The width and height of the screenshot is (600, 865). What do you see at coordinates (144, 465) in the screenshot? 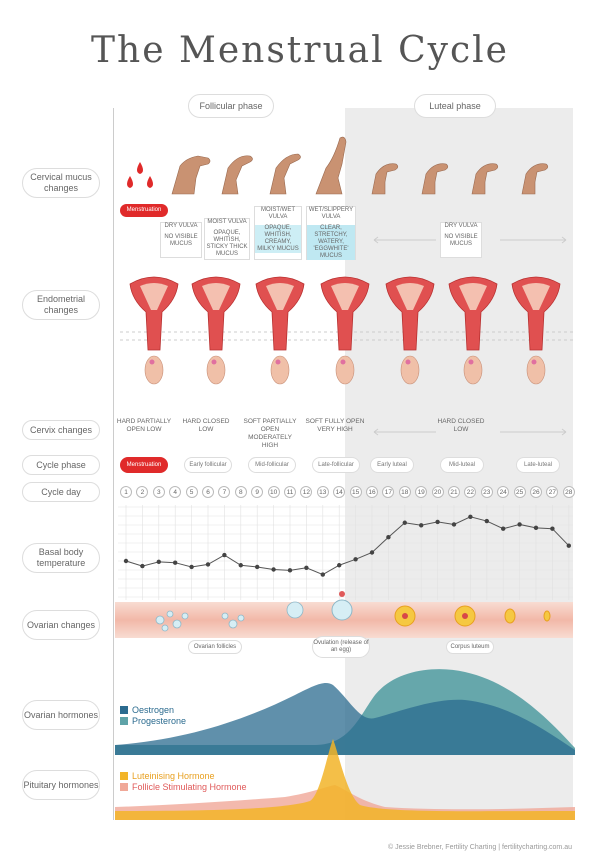
I see `phase-menstruation: Menstruation` at bounding box center [144, 465].